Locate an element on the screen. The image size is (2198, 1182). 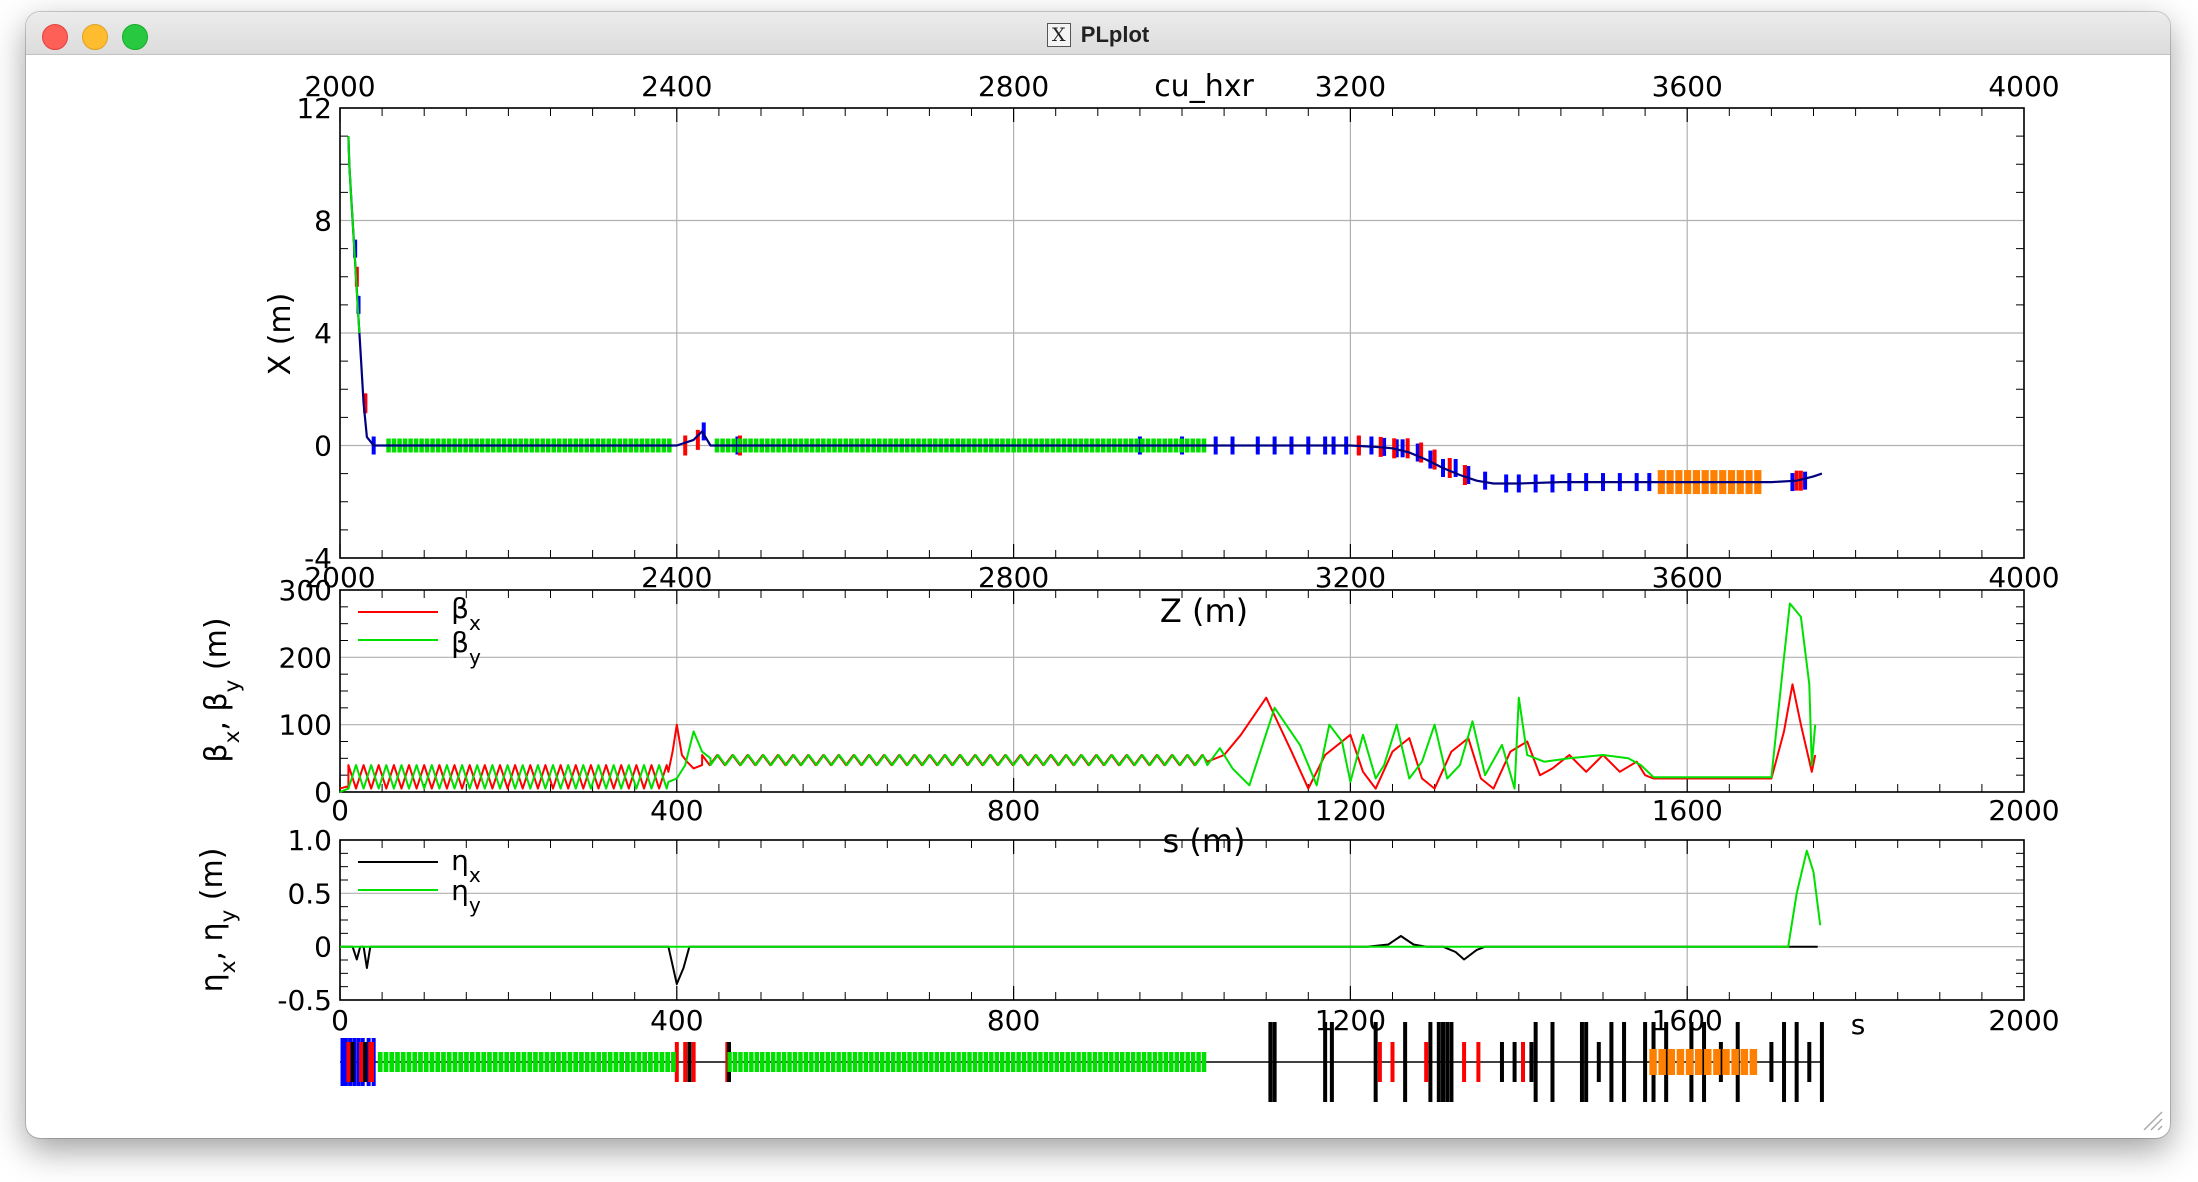
x-tick-label: 0 is located at coordinates (340, 810).